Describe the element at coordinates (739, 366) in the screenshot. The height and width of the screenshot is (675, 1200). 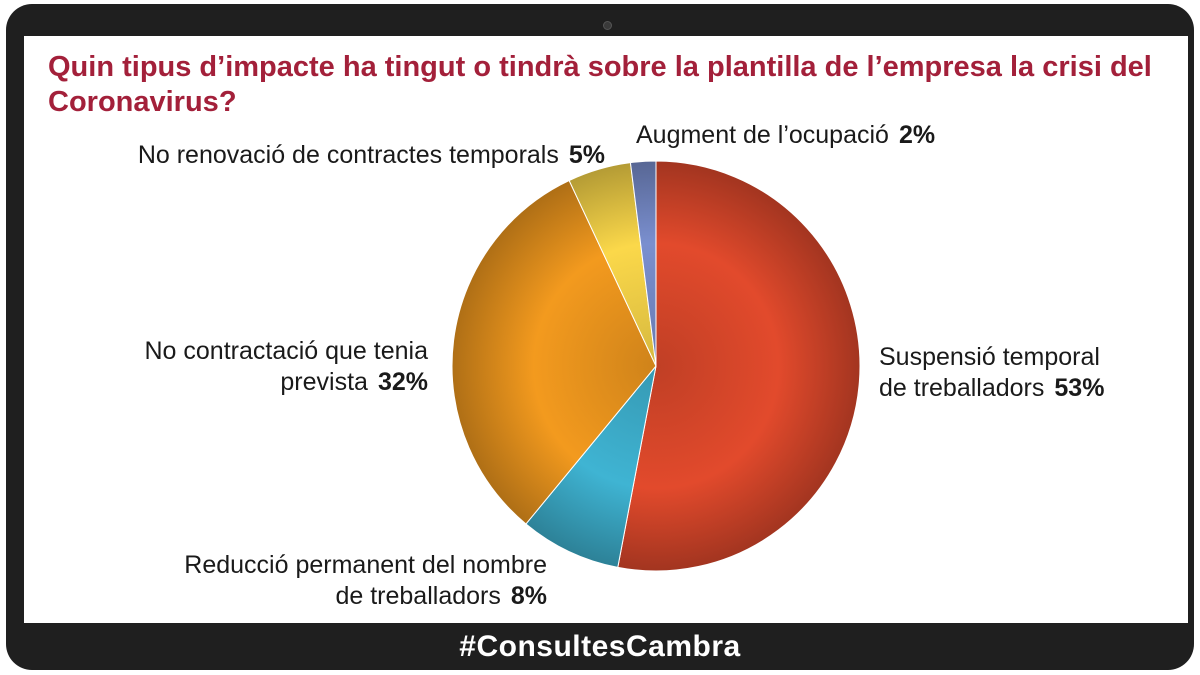
I see `slice-suspensio` at that location.